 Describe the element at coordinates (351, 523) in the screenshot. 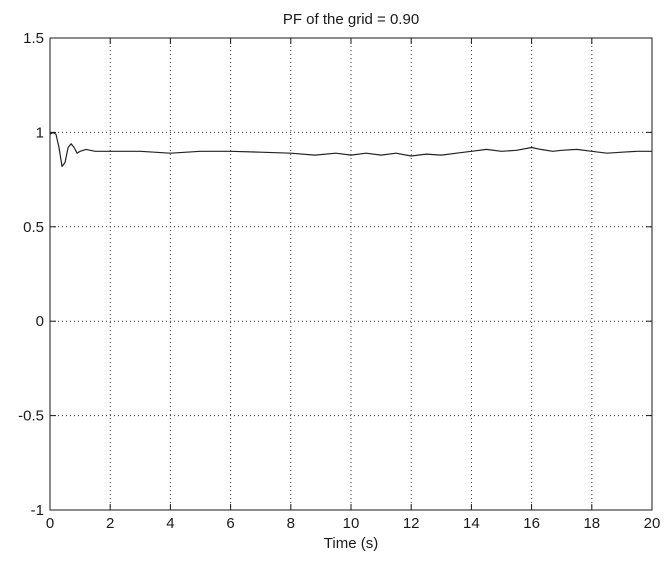

I see `x-tick-label: 10` at that location.